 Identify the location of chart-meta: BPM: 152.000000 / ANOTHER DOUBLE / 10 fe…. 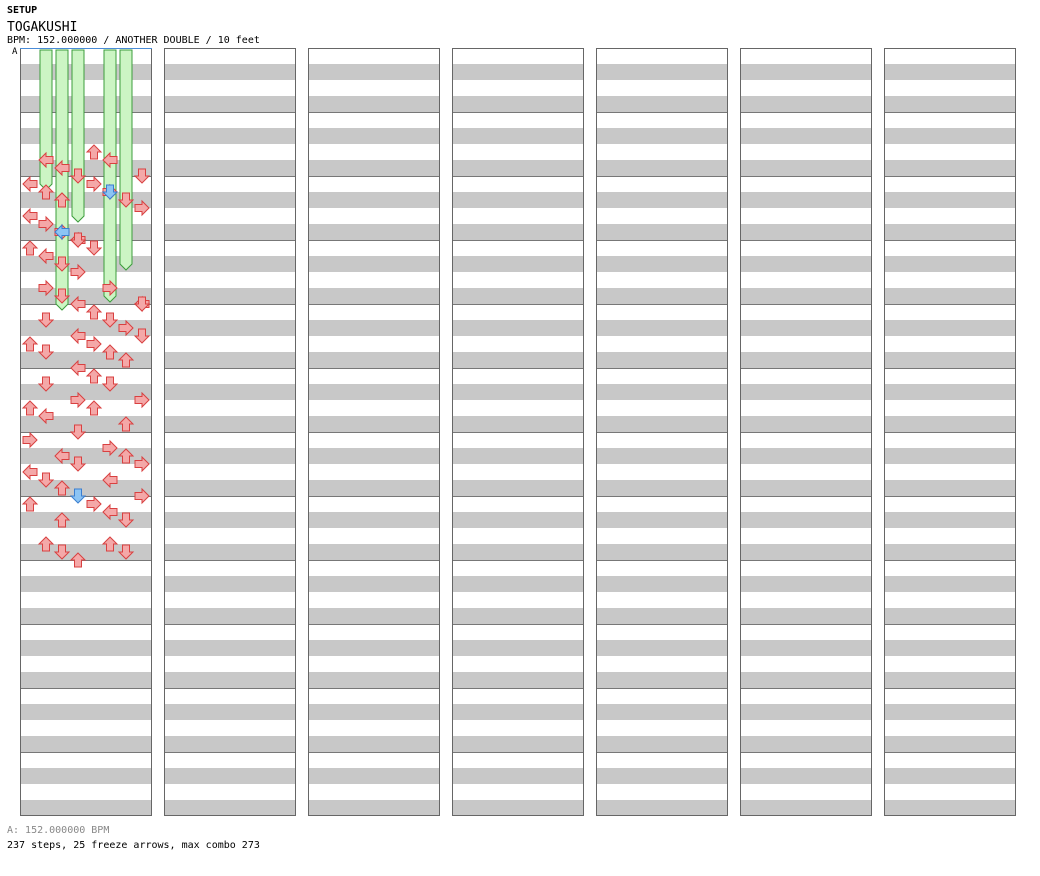
(133, 40).